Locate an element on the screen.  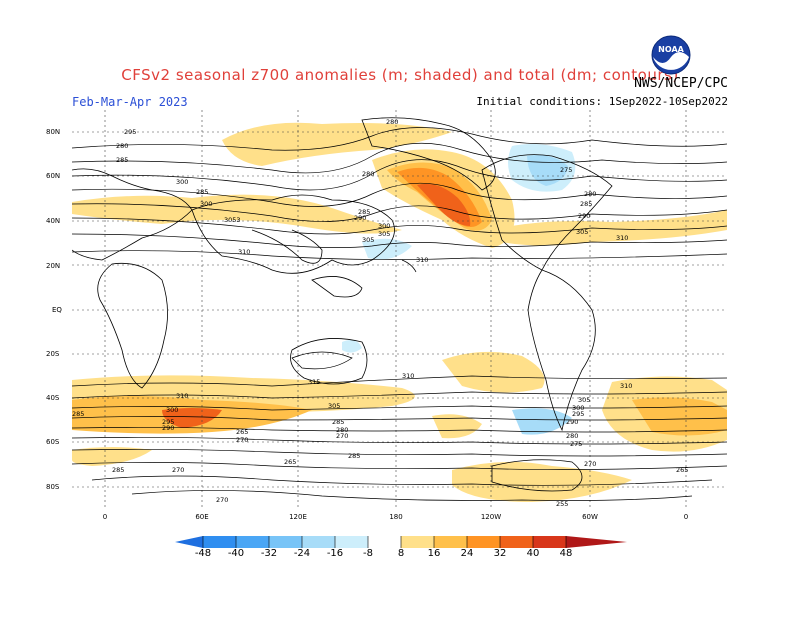
colorbar-label: -40 is located at coordinates (236, 553).